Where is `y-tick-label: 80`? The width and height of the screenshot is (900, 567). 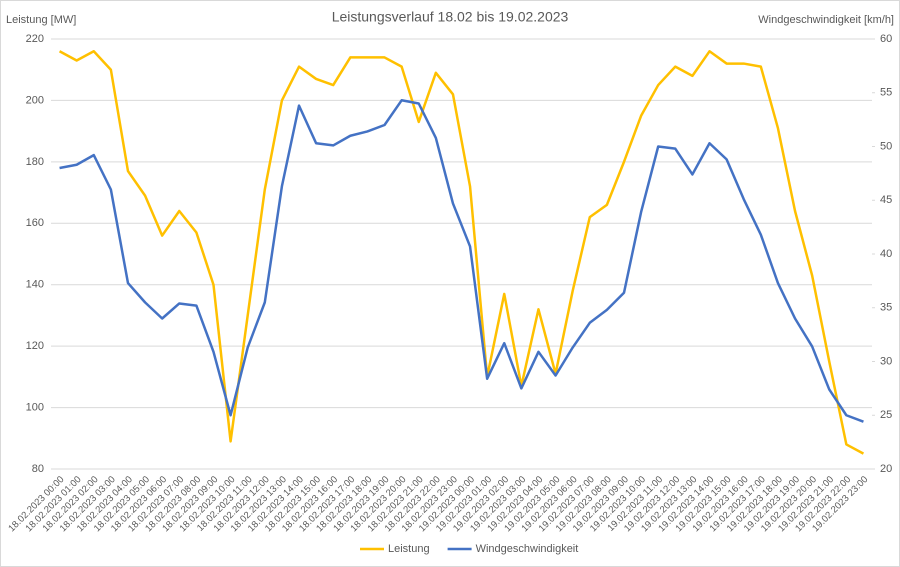
y-tick-label: 80 is located at coordinates (38, 469).